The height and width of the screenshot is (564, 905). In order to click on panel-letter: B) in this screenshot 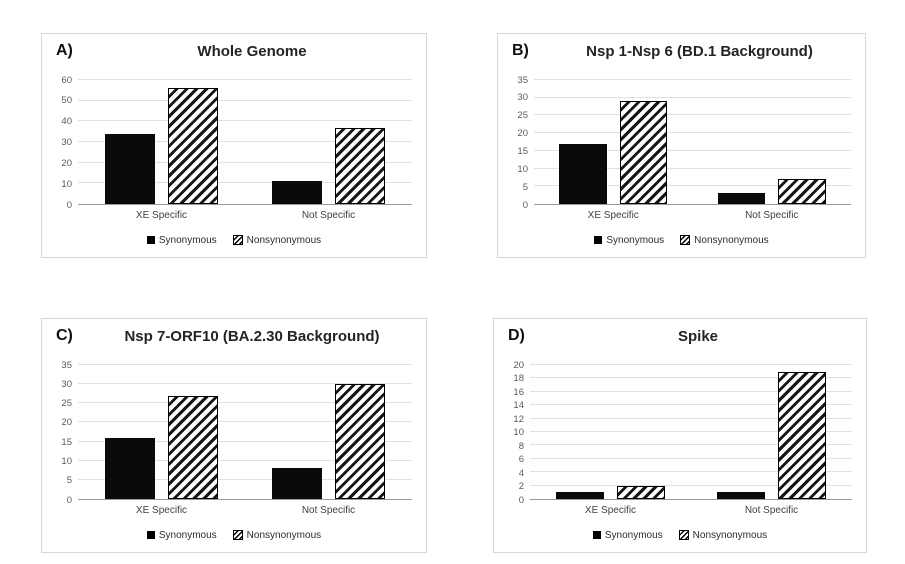, I will do `click(520, 50)`.